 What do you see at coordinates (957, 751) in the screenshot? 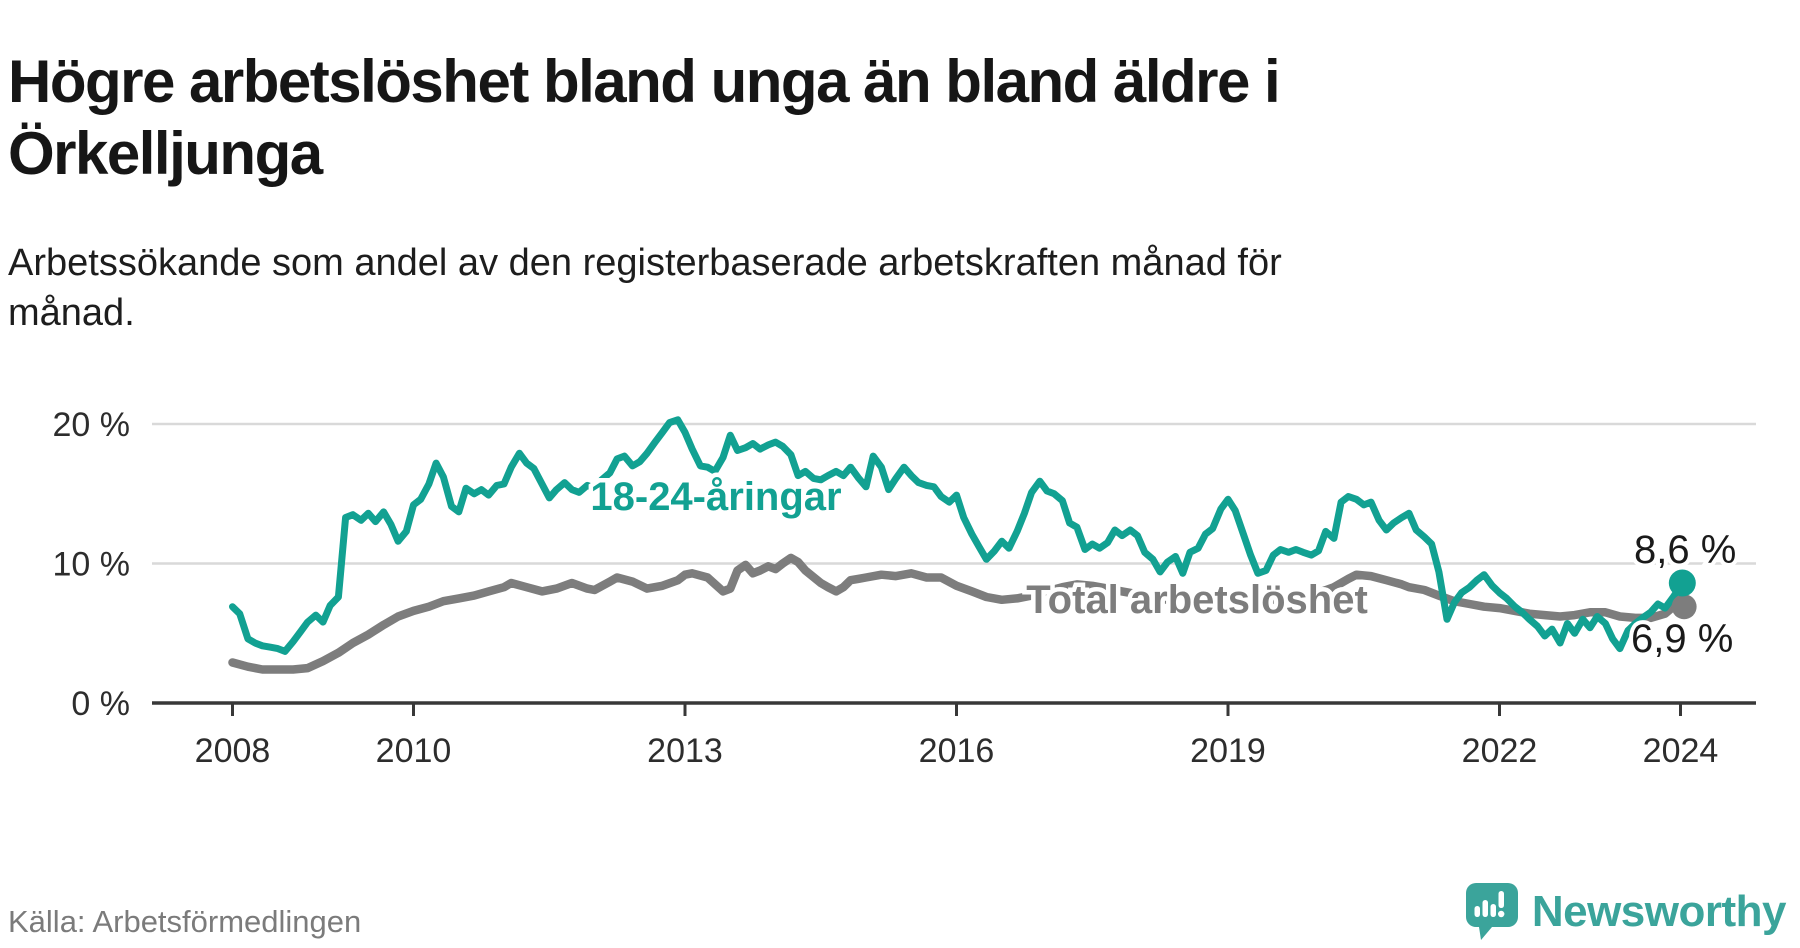
I see `x-tick-label: 2016` at bounding box center [957, 751].